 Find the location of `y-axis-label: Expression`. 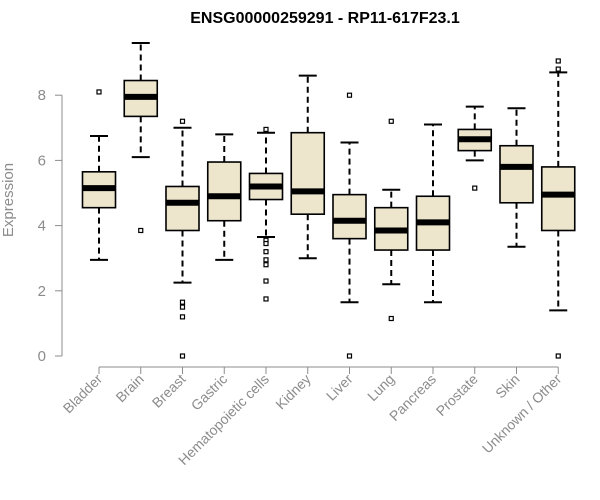

y-axis-label: Expression is located at coordinates (8, 200).